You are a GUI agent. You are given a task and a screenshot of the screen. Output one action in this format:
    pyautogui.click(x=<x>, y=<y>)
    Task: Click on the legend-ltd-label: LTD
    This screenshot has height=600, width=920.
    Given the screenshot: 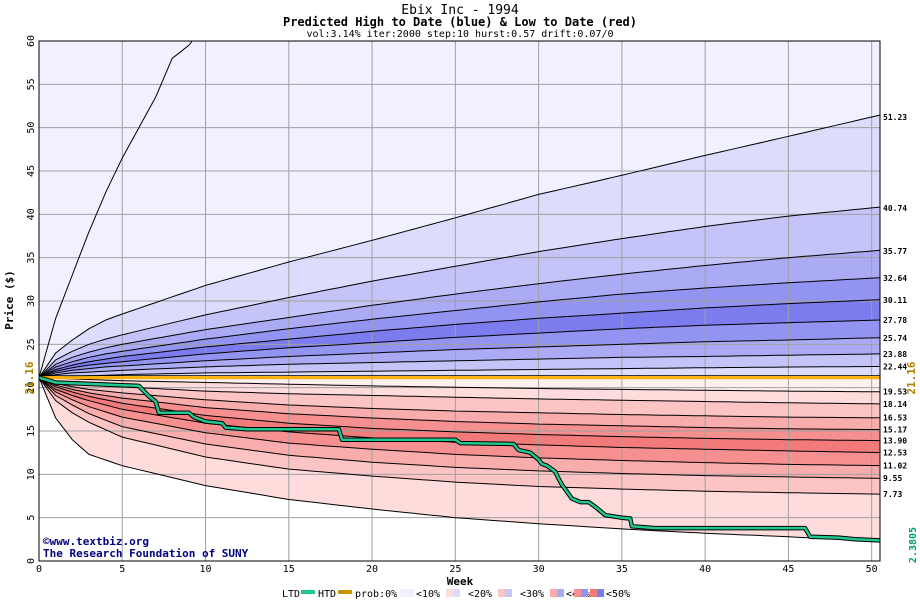 What is the action you would take?
    pyautogui.click(x=291, y=594)
    